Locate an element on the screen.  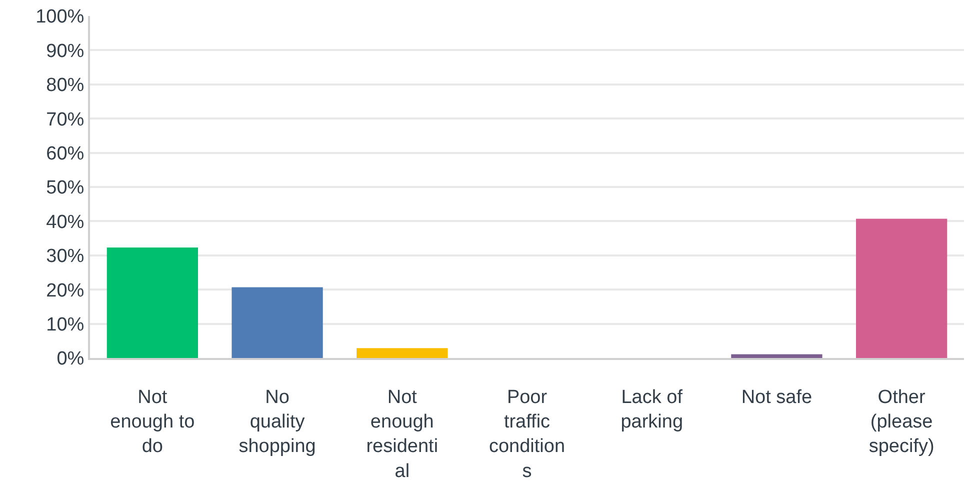
y-tick-label: 30% is located at coordinates (65, 257).